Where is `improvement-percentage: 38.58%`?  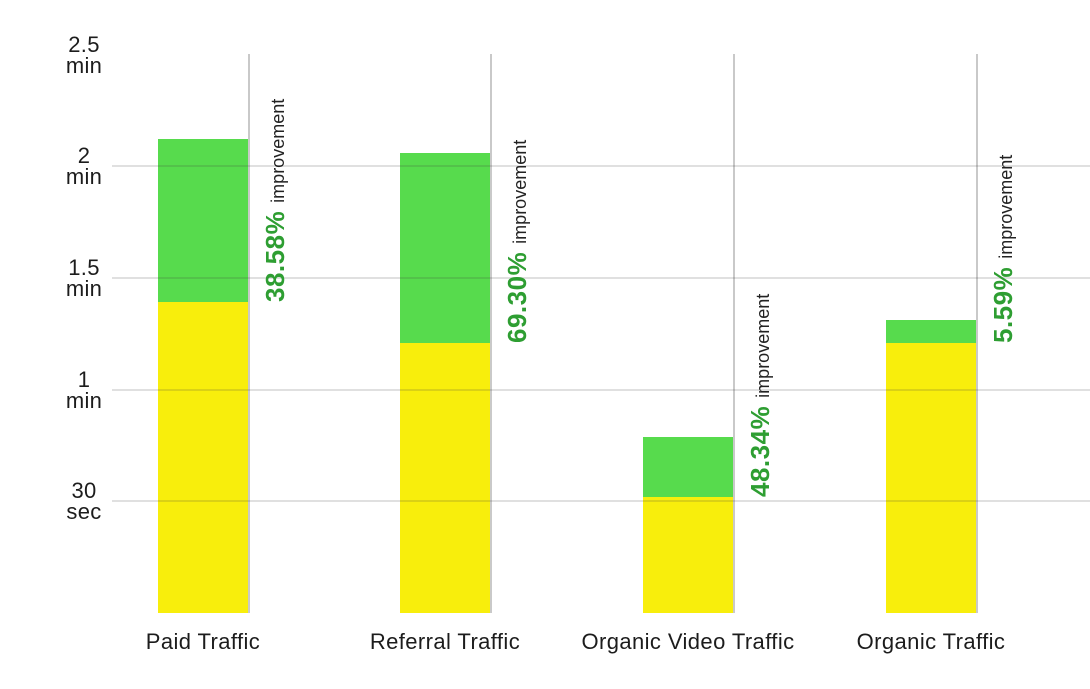
improvement-percentage: 38.58% is located at coordinates (275, 257).